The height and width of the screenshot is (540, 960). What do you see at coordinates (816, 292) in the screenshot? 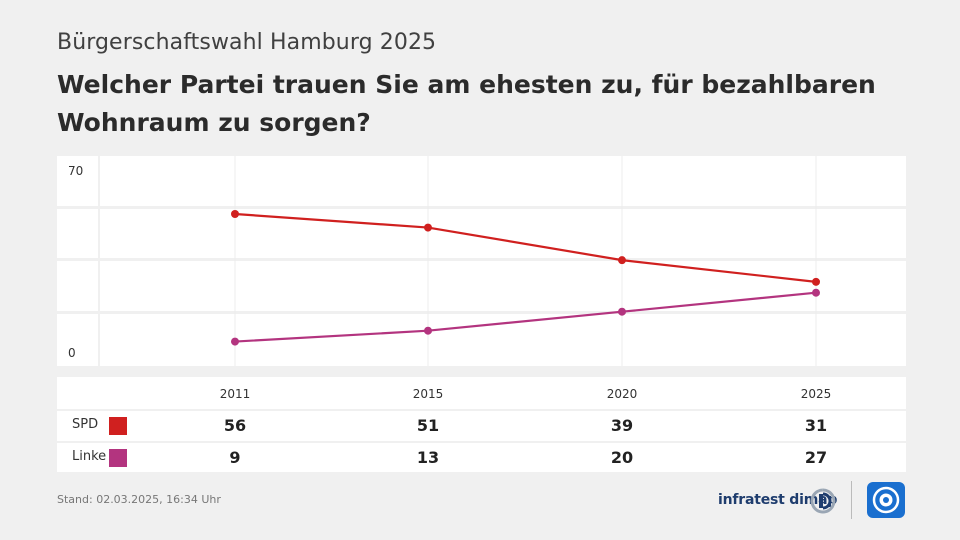
I see `data-point-linke-2025` at bounding box center [816, 292].